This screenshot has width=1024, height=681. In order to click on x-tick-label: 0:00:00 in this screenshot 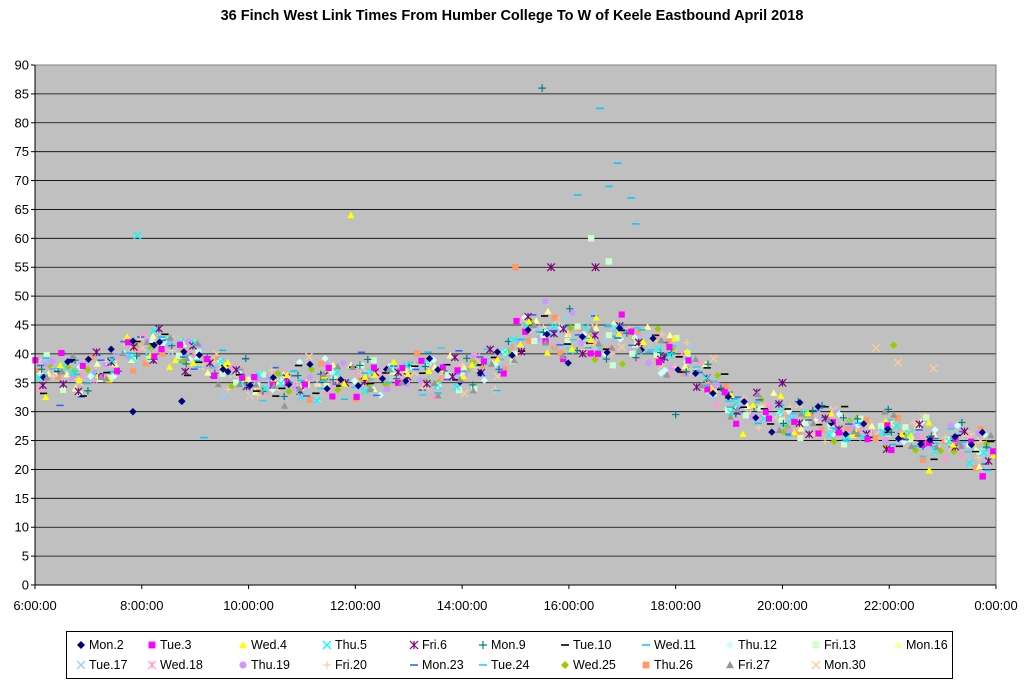, I will do `click(995, 605)`.